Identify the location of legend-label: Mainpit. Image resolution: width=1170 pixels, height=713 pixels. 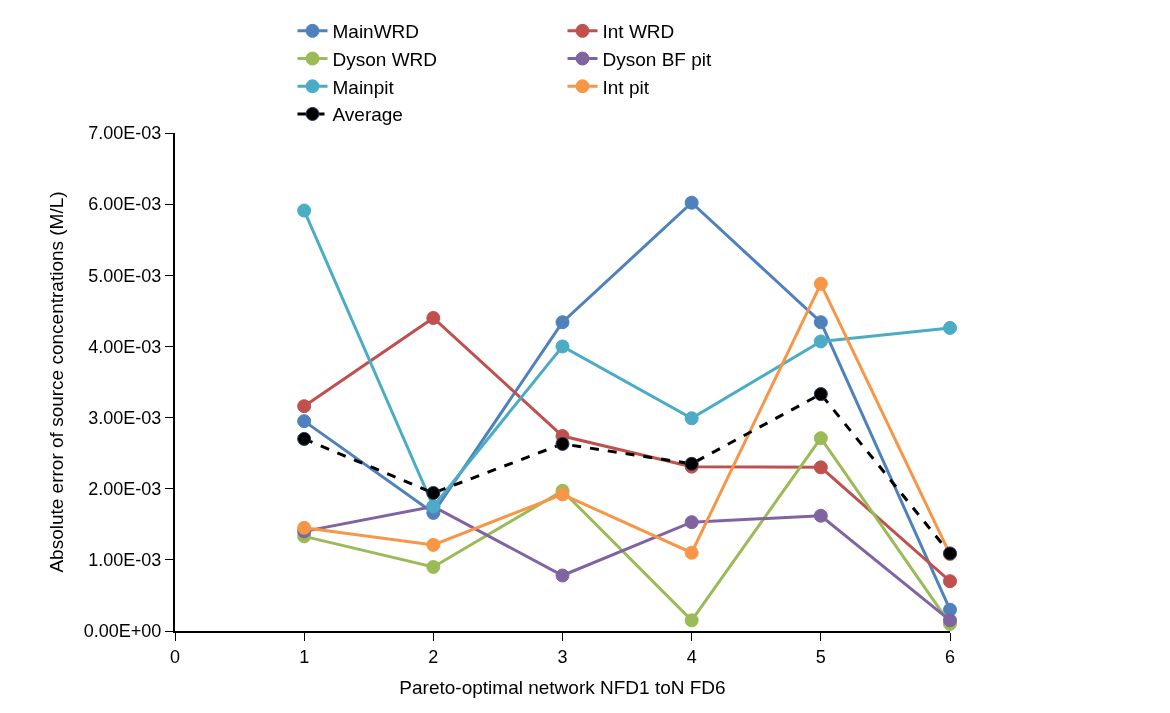
(363, 87).